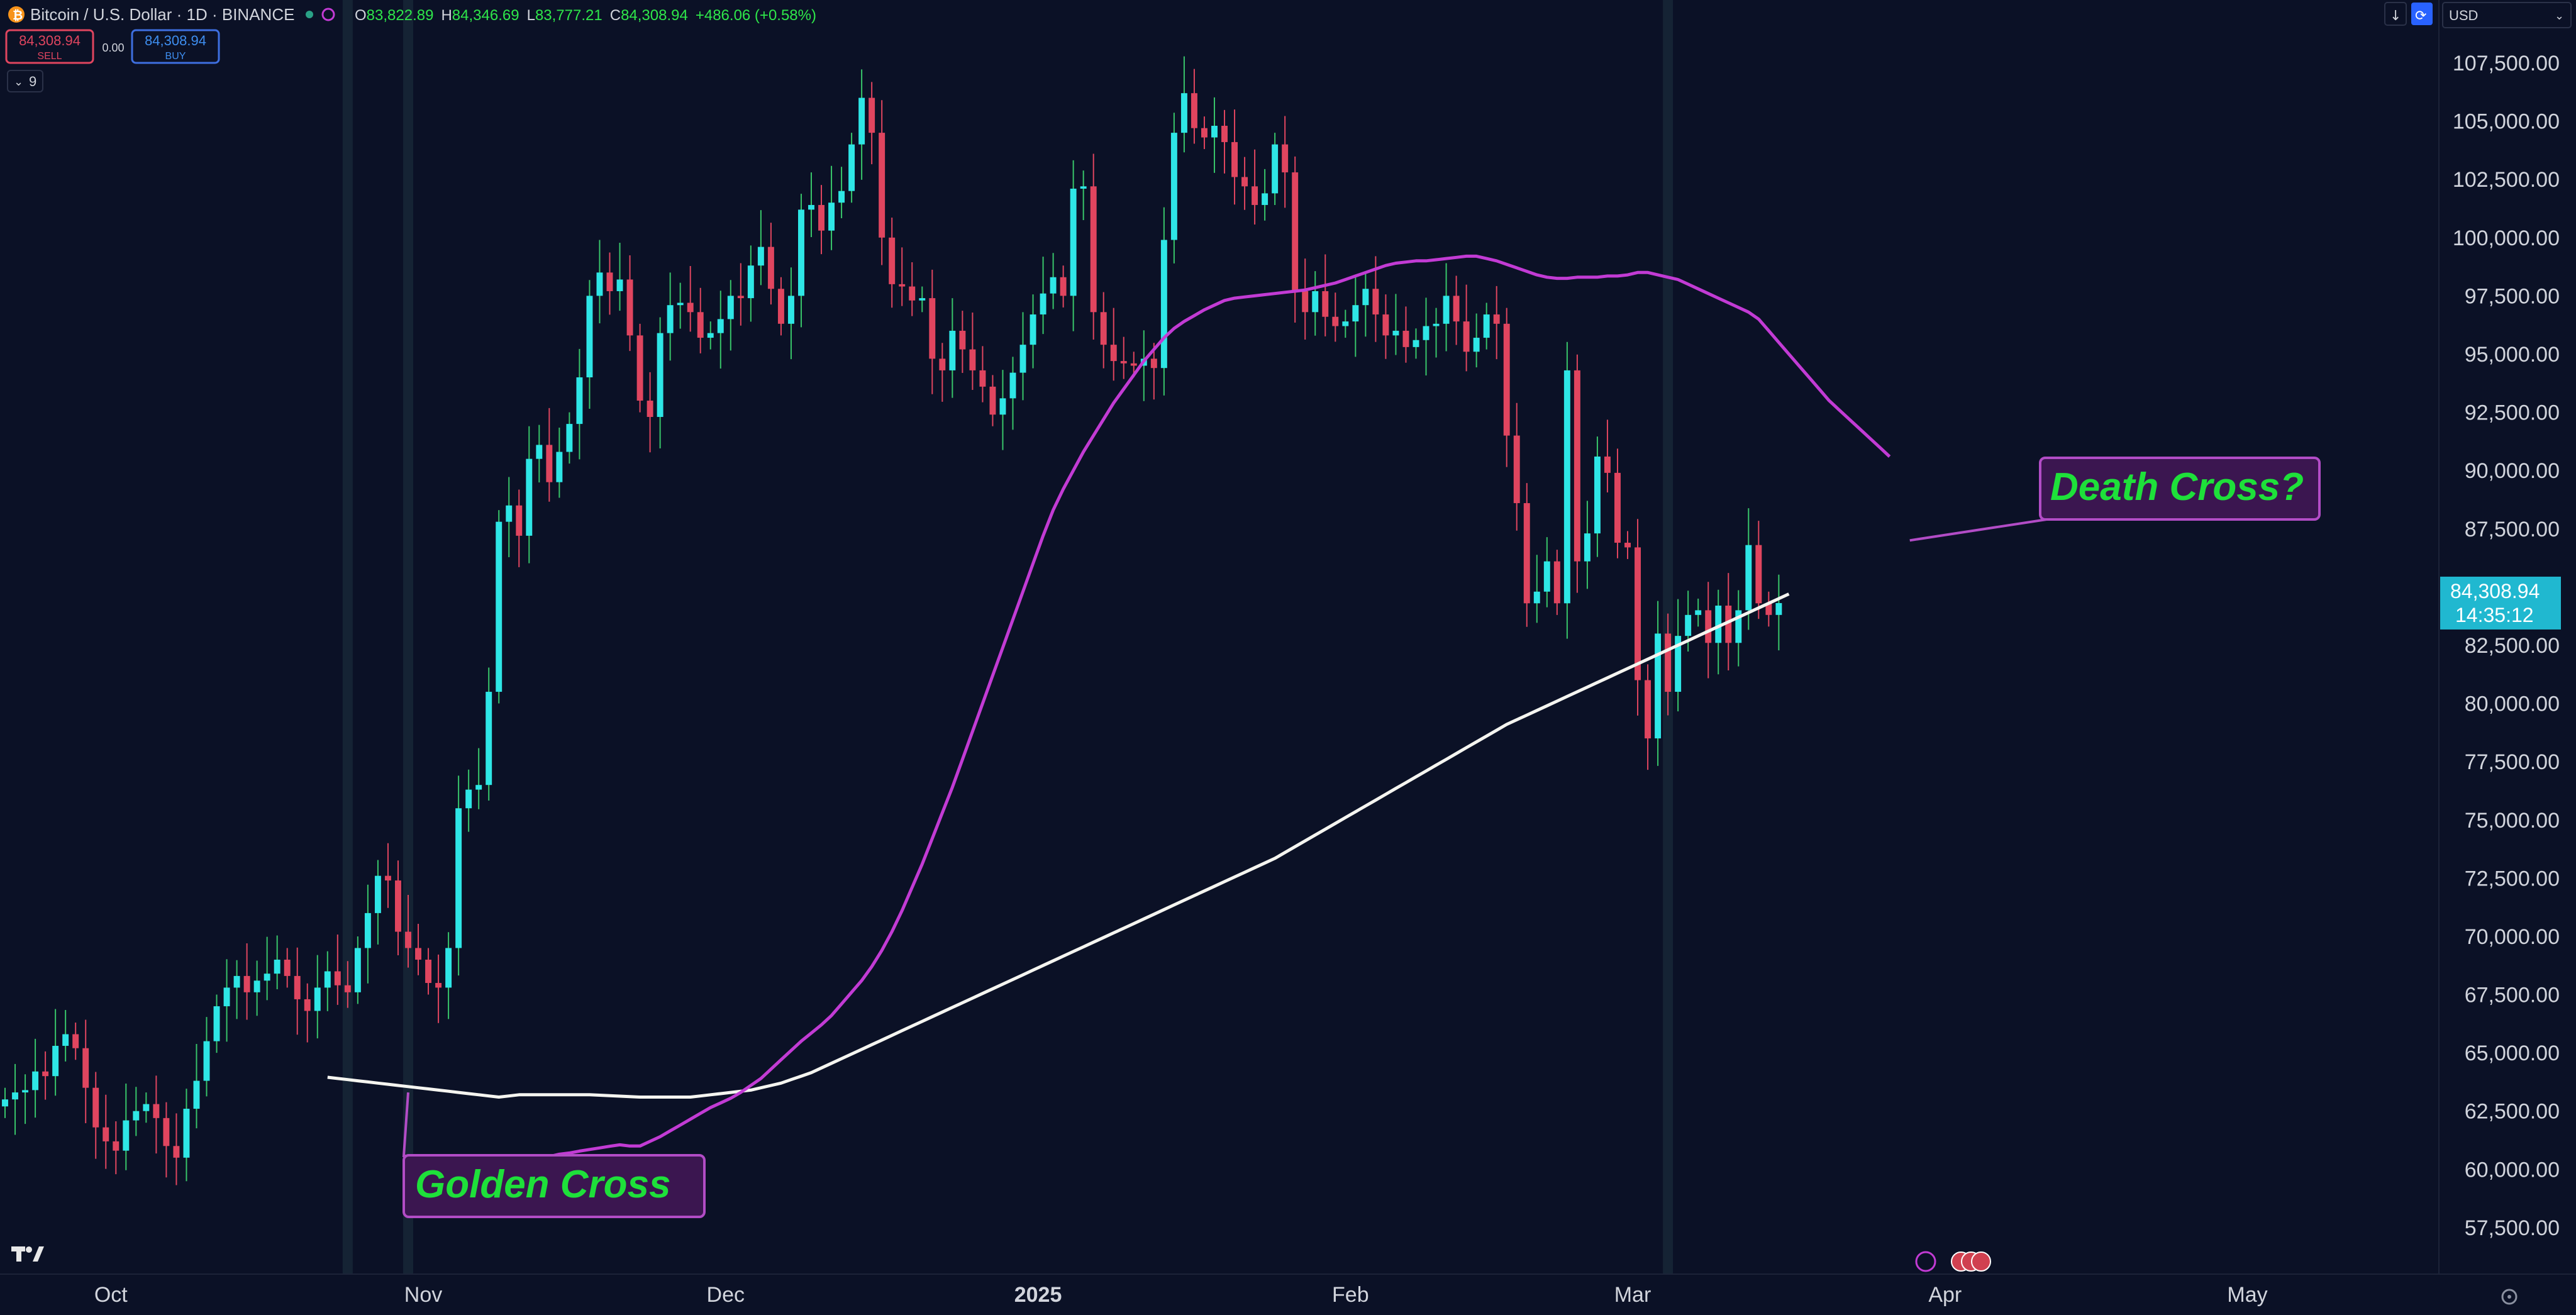 This screenshot has height=1315, width=2576. I want to click on golden-cross-annotation: Golden Cross, so click(554, 1155).